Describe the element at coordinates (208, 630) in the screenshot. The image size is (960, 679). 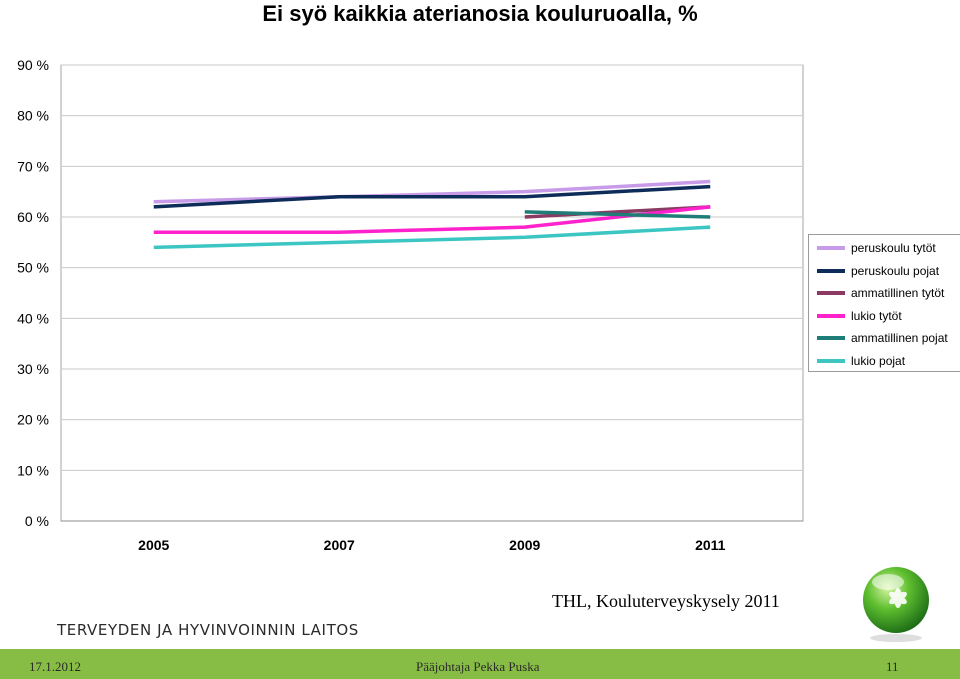
I see `organization-name: TERVEYDEN JA HYVINVOINNIN LAITOS` at that location.